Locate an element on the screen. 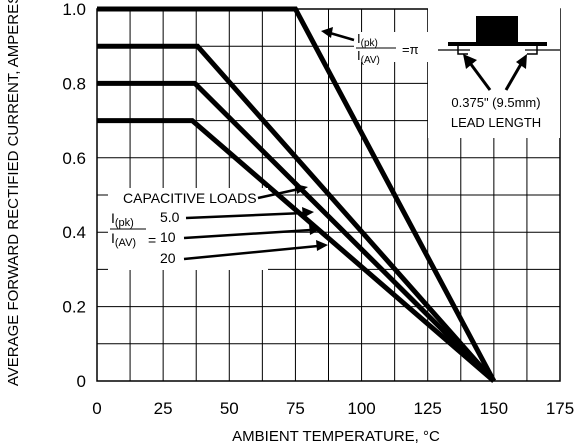 The image size is (581, 446). pointer-10-shaft is located at coordinates (247, 234).